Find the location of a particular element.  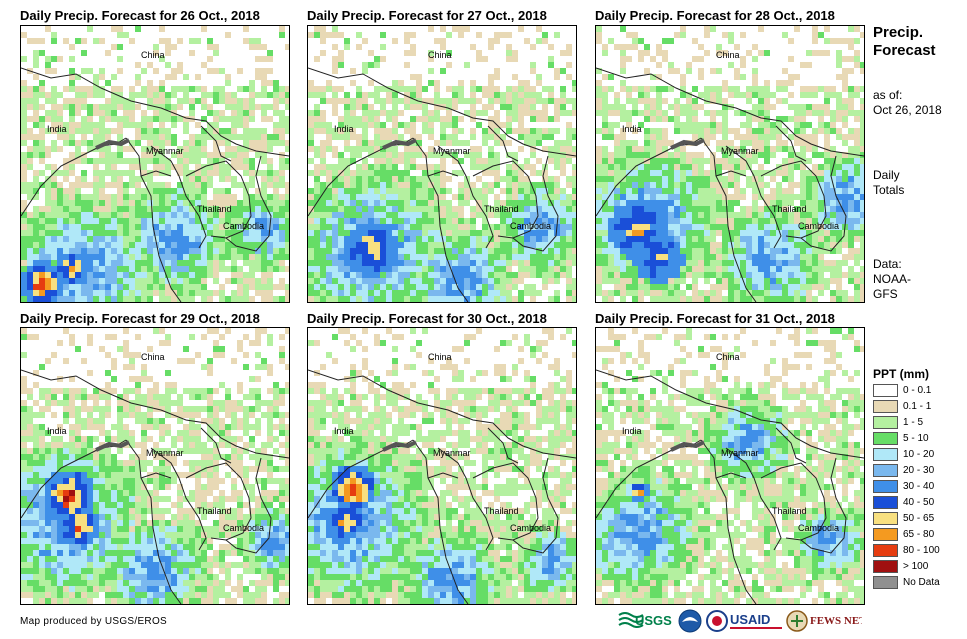

legend-item: > 100 is located at coordinates (918, 566).